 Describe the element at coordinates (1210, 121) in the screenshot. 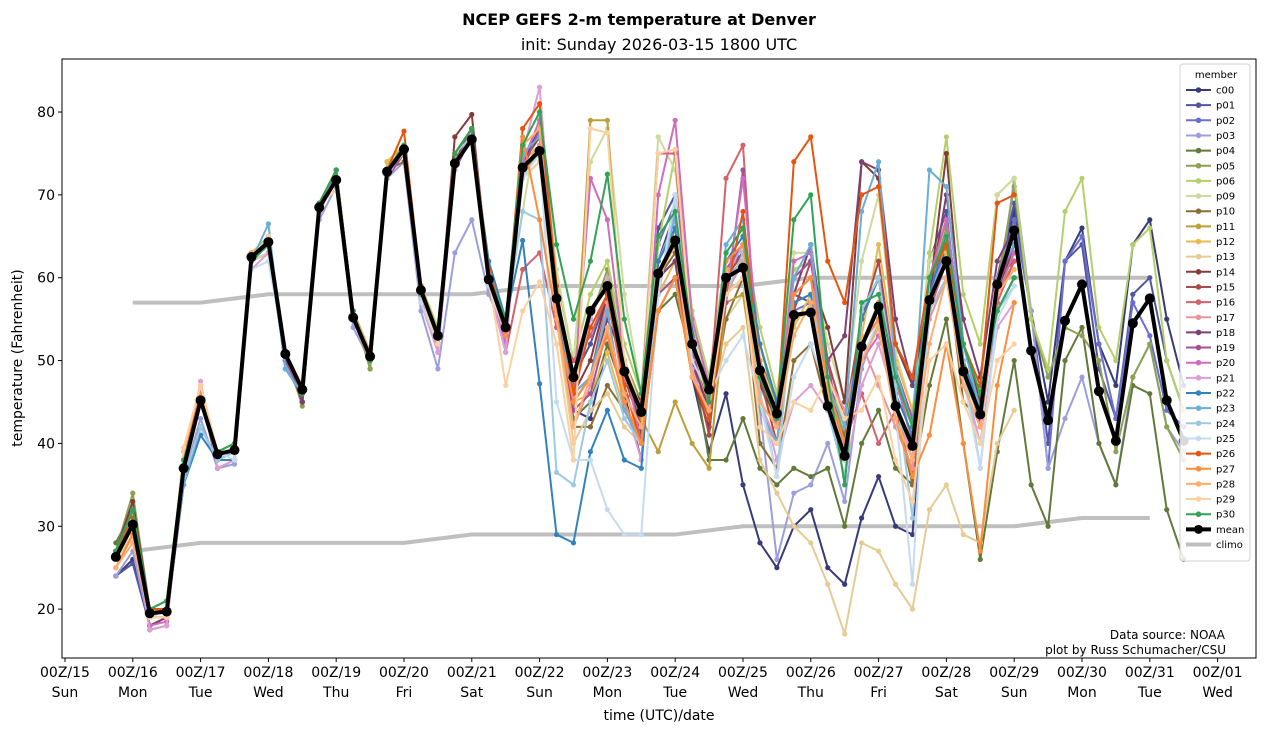

I see `legend-item-p02: p02` at that location.